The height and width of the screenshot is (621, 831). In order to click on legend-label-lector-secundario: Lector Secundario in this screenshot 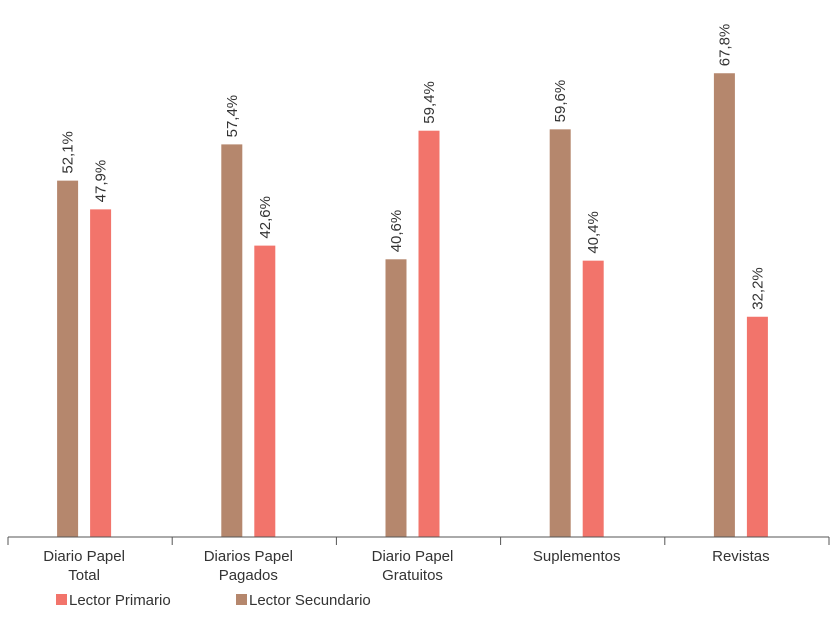, I will do `click(310, 600)`.